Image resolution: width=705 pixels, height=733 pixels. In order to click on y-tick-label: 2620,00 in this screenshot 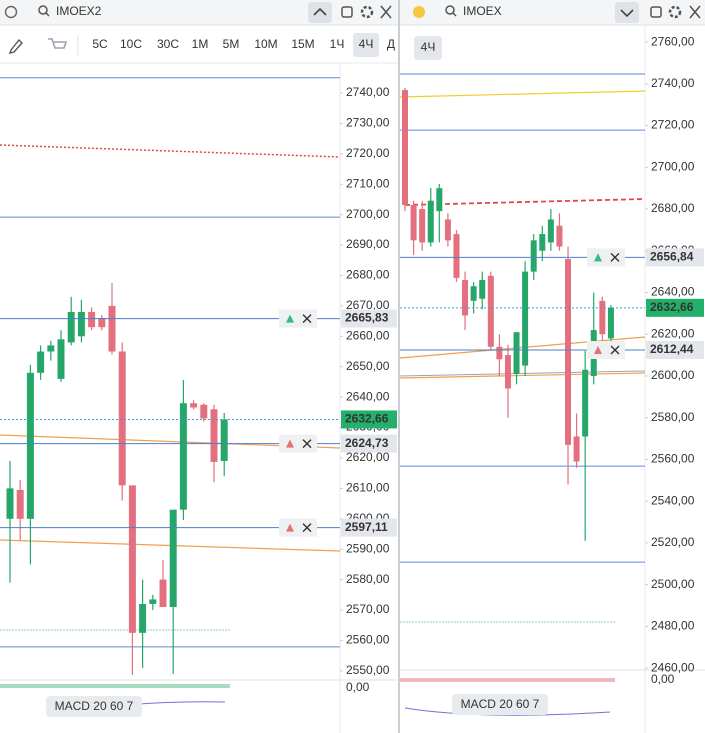, I will do `click(368, 457)`.